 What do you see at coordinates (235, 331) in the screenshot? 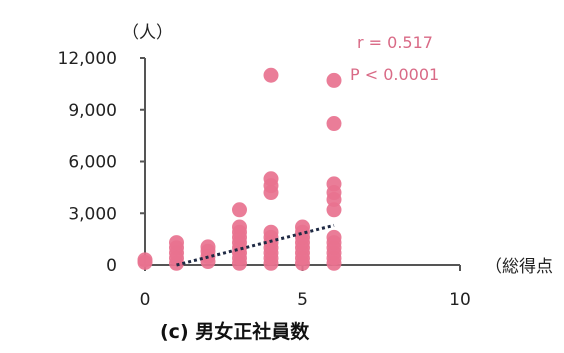
I see `chart-caption: (c) 男女正社員数` at bounding box center [235, 331].